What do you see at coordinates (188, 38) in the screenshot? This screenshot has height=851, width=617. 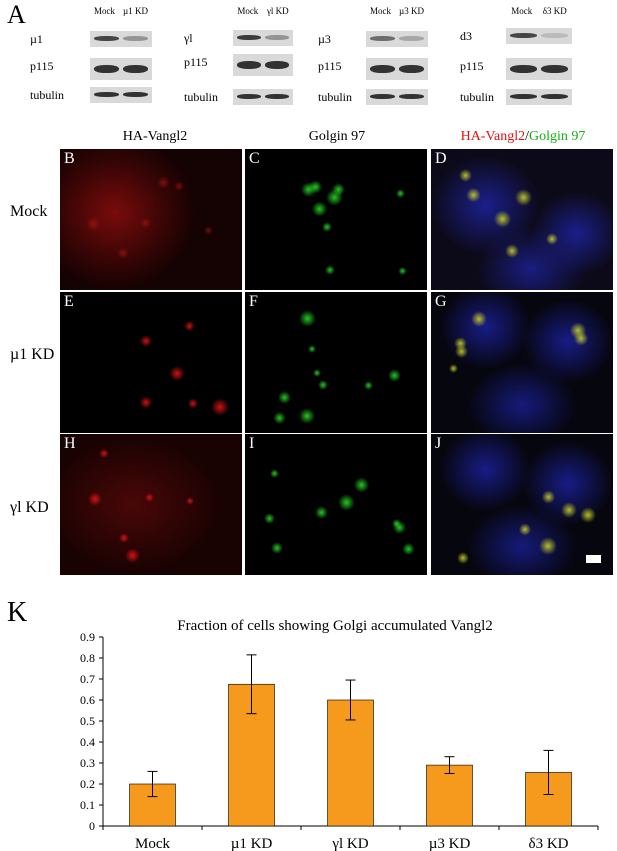 I see `blot-row-label: γl` at bounding box center [188, 38].